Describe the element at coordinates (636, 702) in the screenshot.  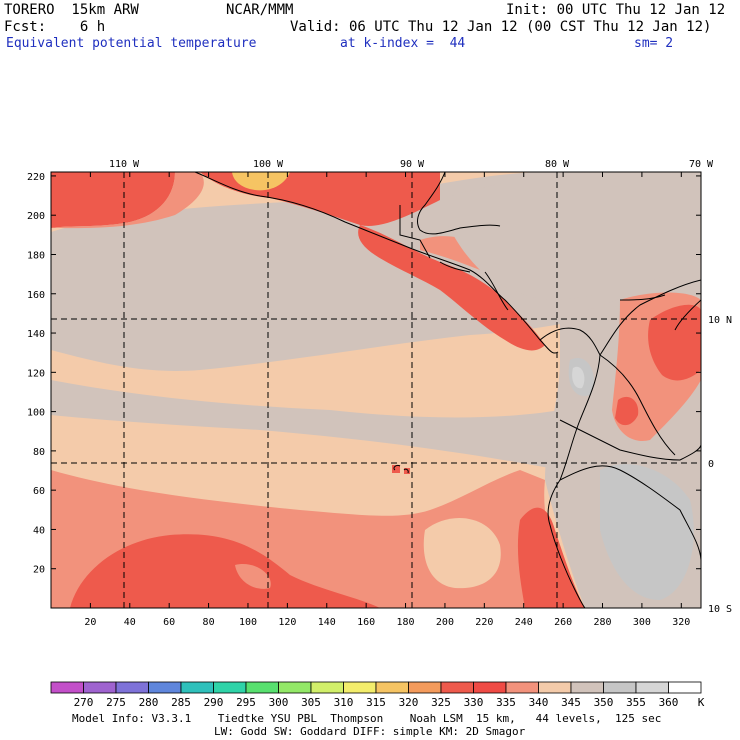
I see `colorbar-label: 355` at that location.